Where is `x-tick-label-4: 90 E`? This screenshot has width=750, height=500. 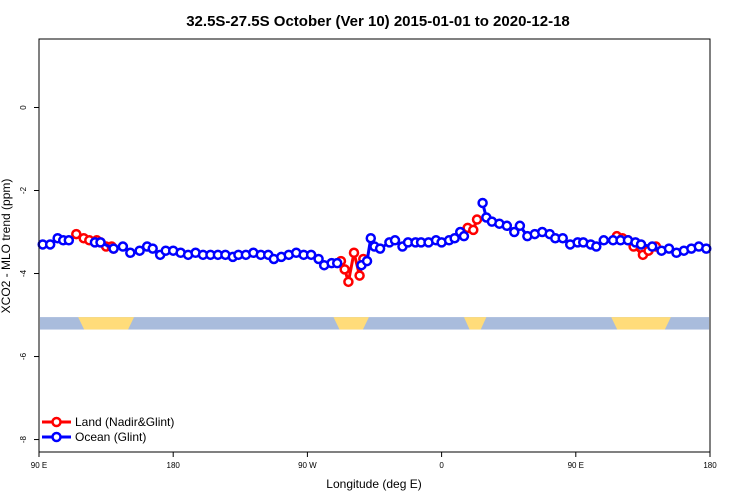
x-tick-label-4: 90 E is located at coordinates (576, 465).